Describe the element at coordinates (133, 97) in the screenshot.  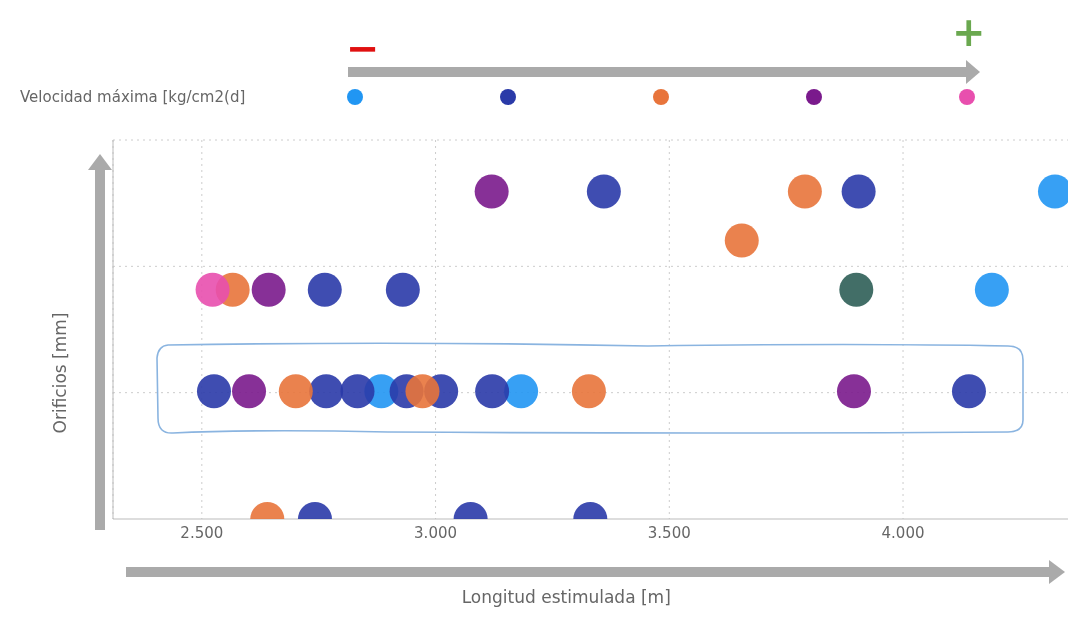
I see `legend-title: Velocidad máxima [kg/cm2(d]` at that location.